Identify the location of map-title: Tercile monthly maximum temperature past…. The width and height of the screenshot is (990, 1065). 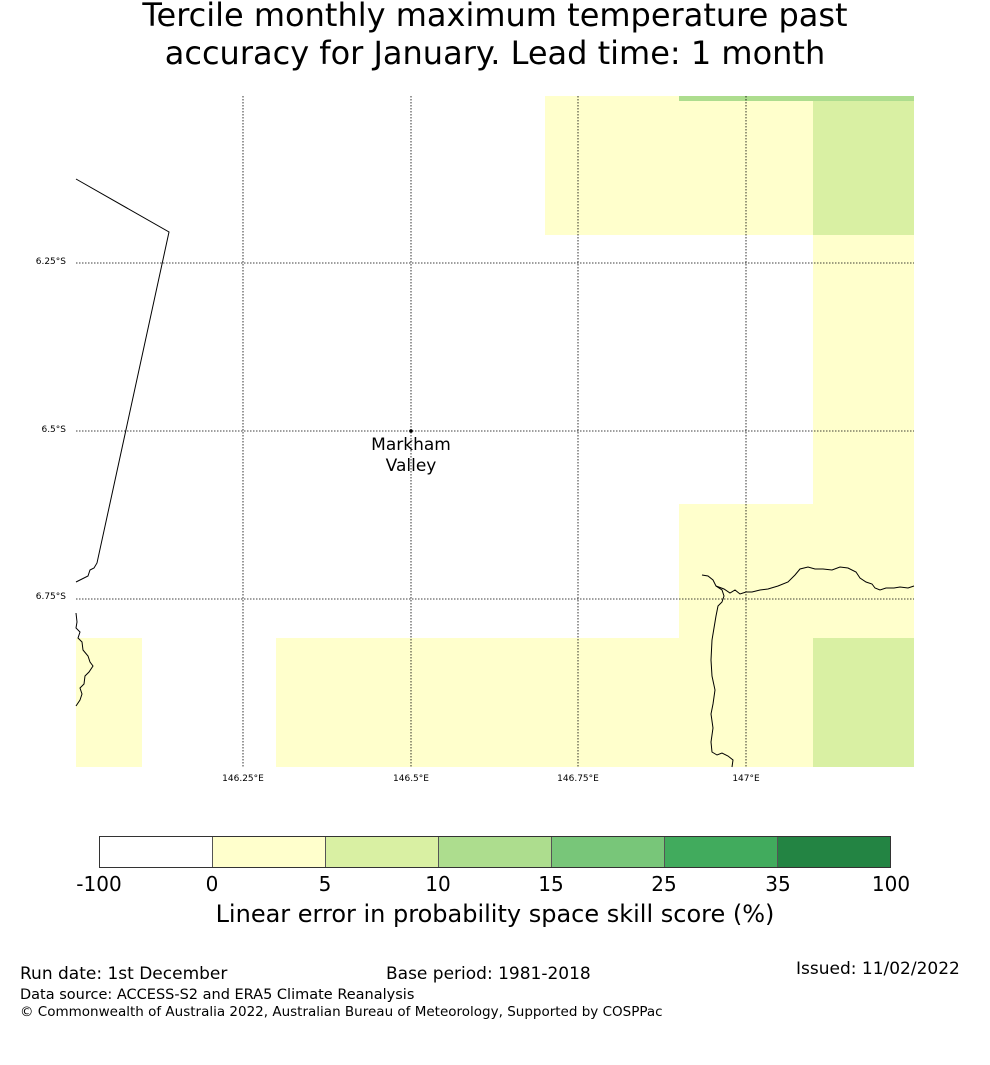
(495, 36).